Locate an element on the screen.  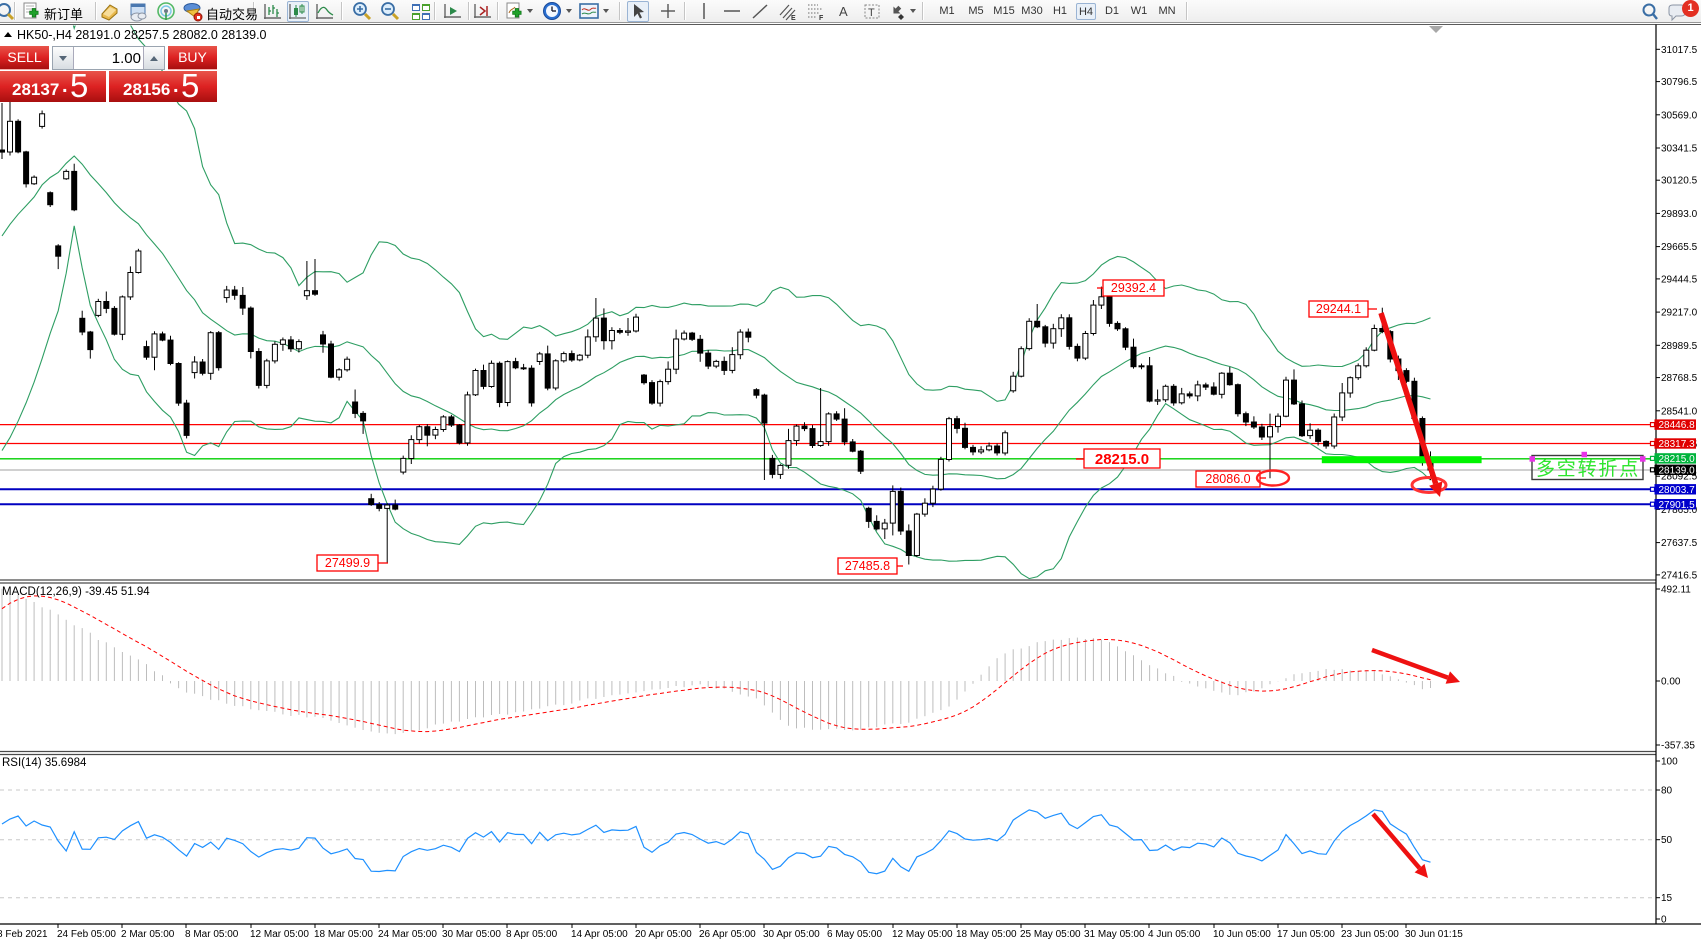
svg-text: 29444.5 is located at coordinates (1679, 279).